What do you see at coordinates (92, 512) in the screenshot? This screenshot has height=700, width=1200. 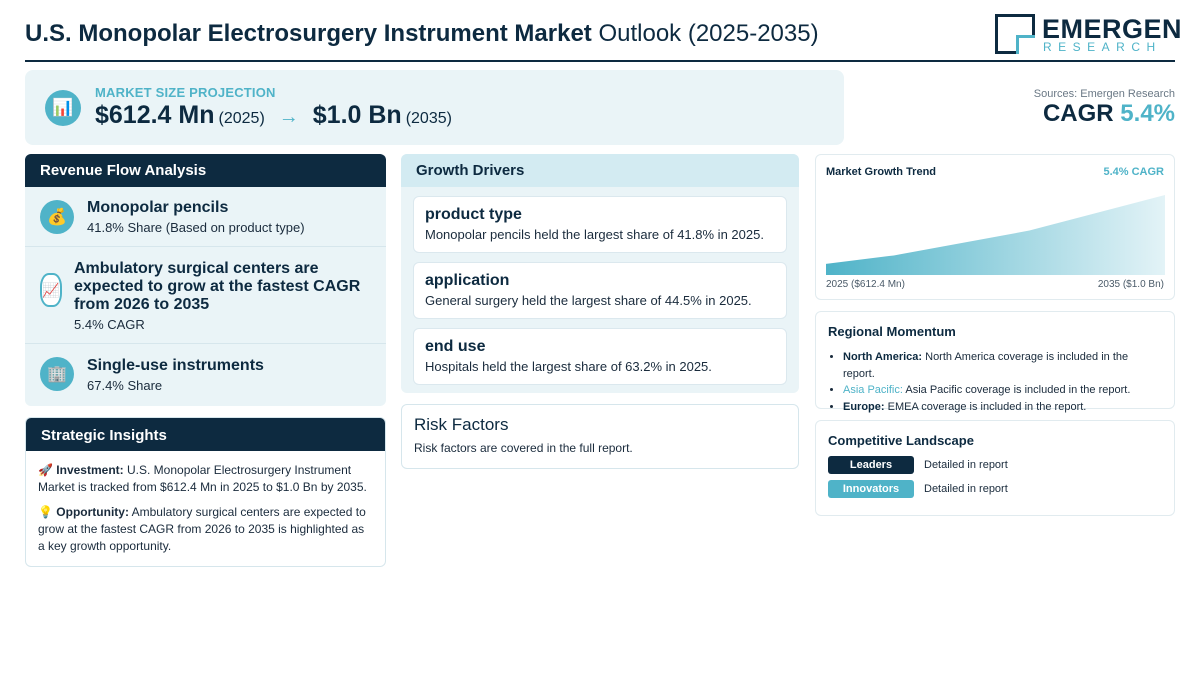 I see `opportunity-label: Opportunity:` at bounding box center [92, 512].